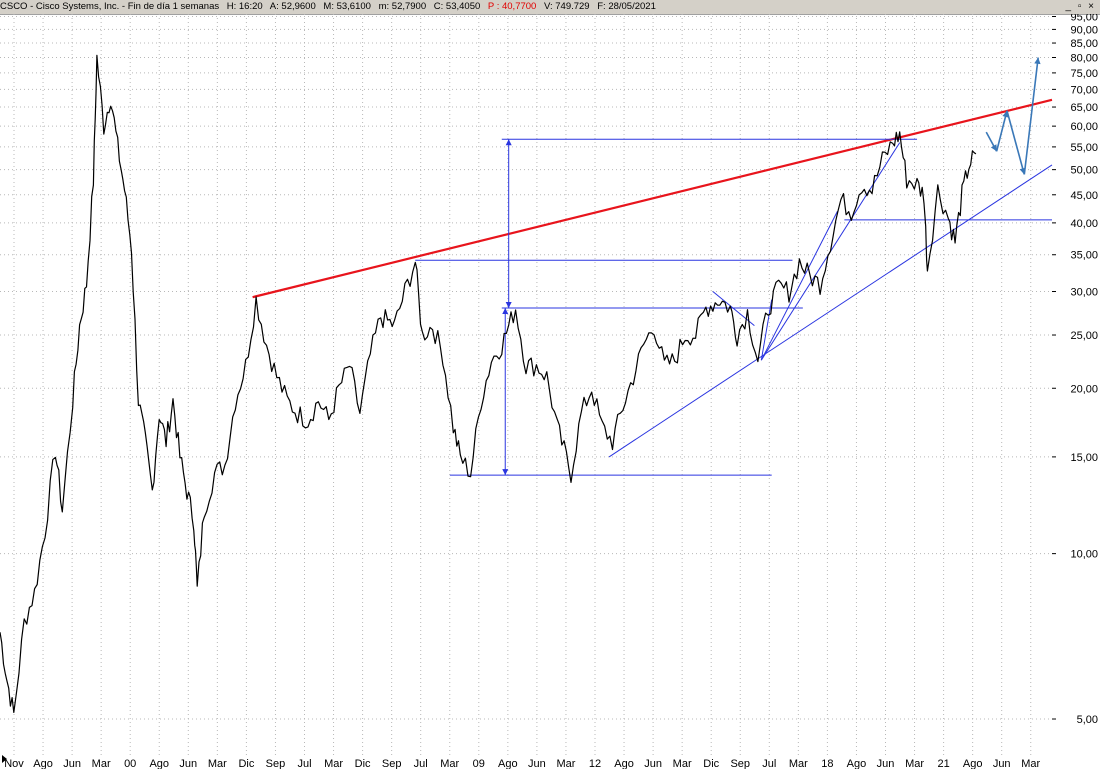 This screenshot has height=769, width=1100. Describe the element at coordinates (1084, 458) in the screenshot. I see `y-tick-label: 15,00` at that location.